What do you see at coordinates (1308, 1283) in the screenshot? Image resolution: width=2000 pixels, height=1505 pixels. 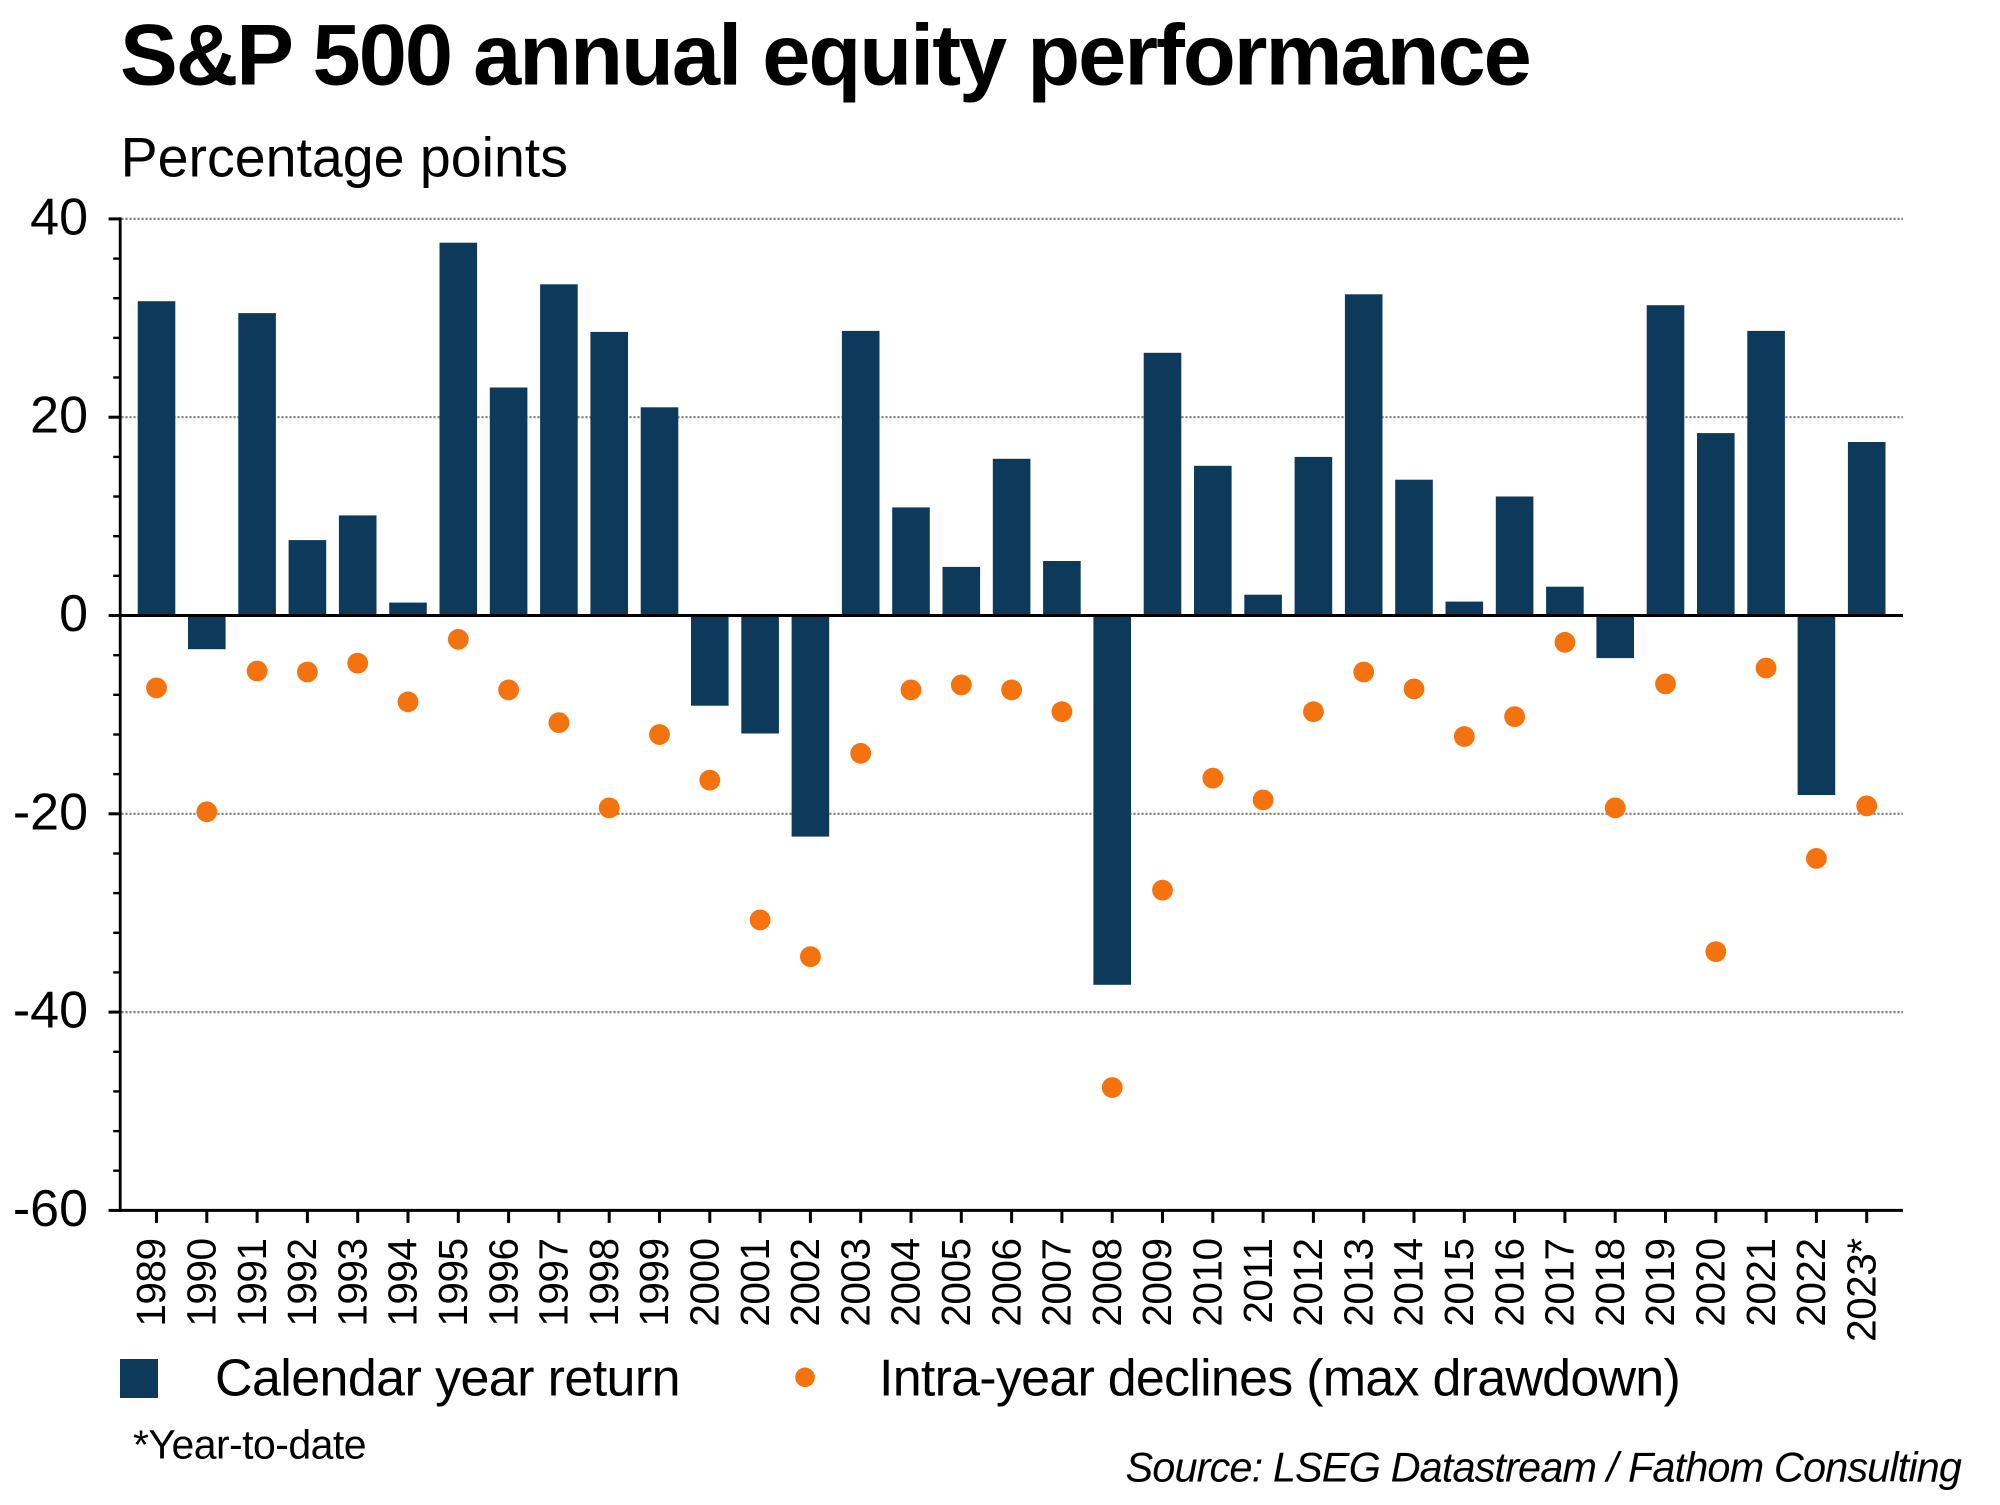 I see `svg-text: 2012` at bounding box center [1308, 1283].